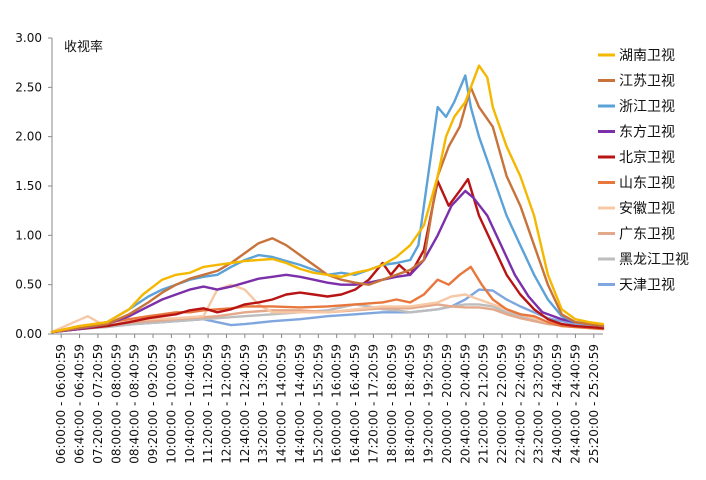 The image size is (706, 480). Describe the element at coordinates (190, 404) in the screenshot. I see `x-tick-label: 10:40:00 - 10:40:59` at that location.